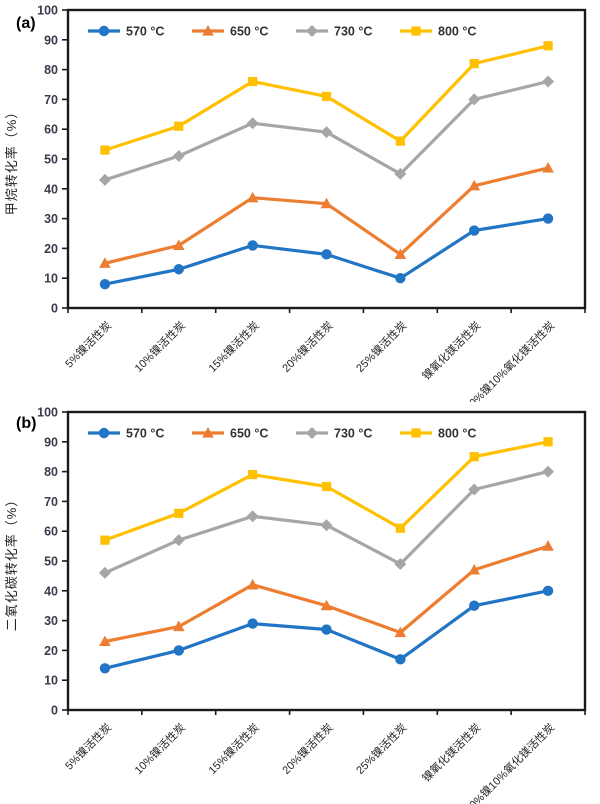 Image resolution: width=600 pixels, height=804 pixels. Describe the element at coordinates (11, 160) in the screenshot. I see `y-axis-title-a: 甲烷转化率（%）` at that location.